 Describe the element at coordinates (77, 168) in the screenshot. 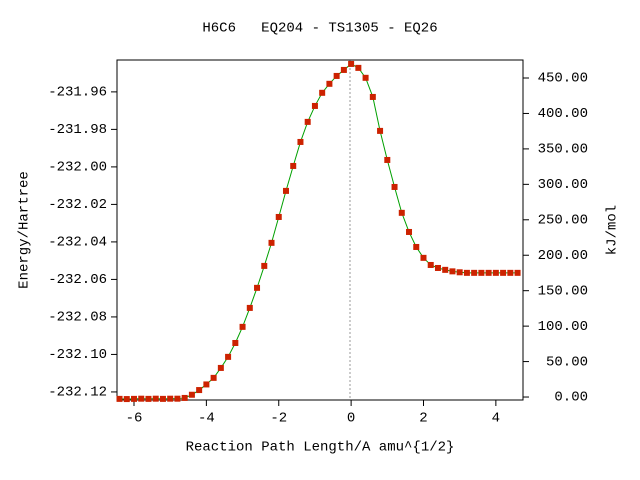

I see `y-tick-label: -232.00` at that location.